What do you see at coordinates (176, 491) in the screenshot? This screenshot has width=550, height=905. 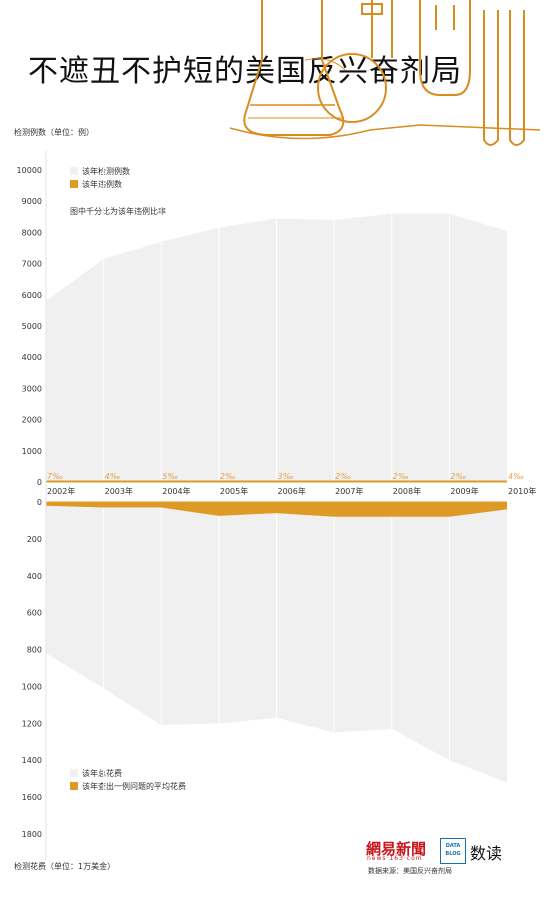 I see `x-tick-label: 2004年` at bounding box center [176, 491].